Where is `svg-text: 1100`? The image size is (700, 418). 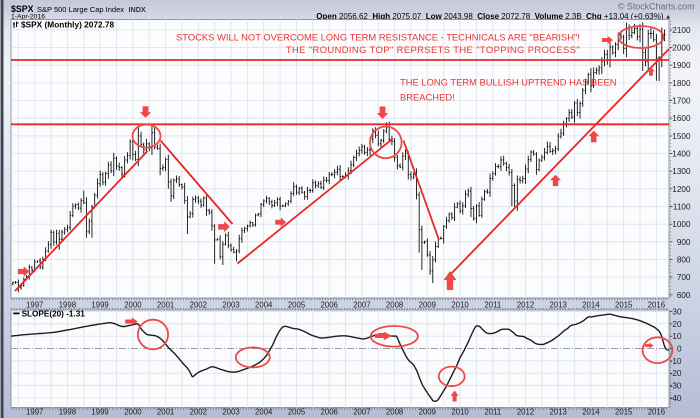 svg-text: 1100 is located at coordinates (682, 207).